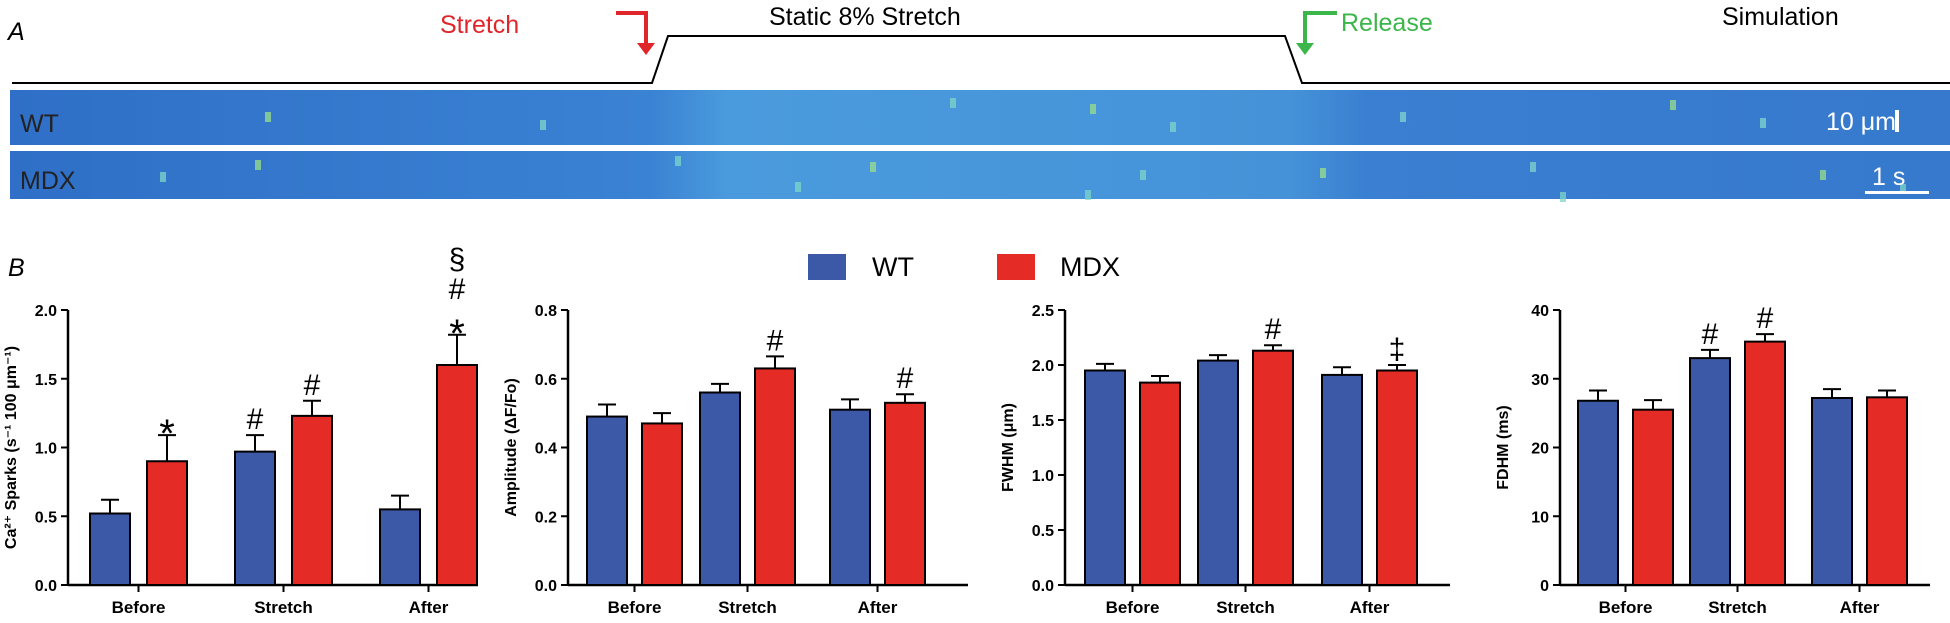 This screenshot has height=623, width=1950. Describe the element at coordinates (1320, 28) in the screenshot. I see `release-arrow-icon` at that location.